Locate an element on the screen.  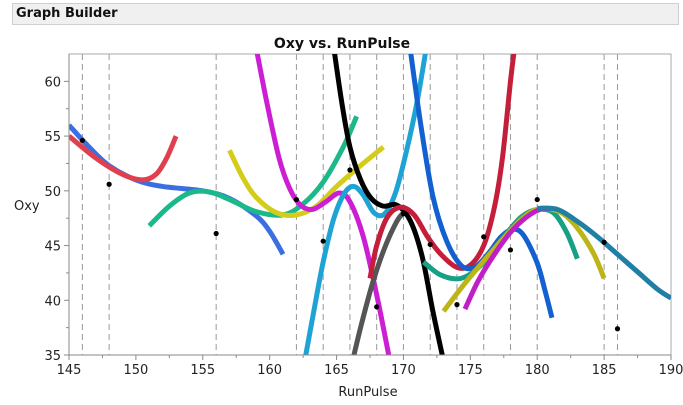
y-tick-label: 45 is located at coordinates (52, 247).